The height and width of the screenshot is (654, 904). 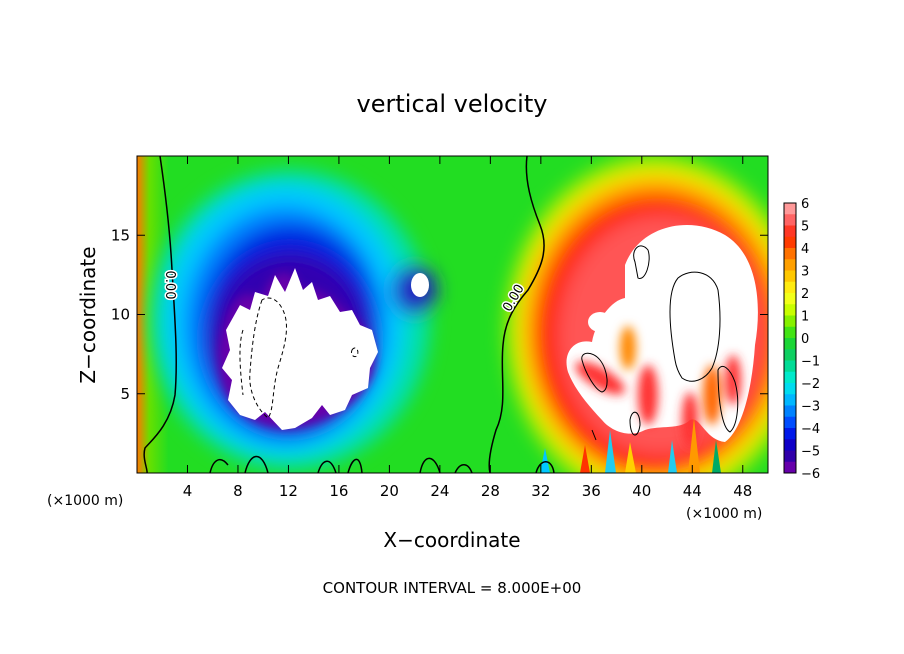 What do you see at coordinates (724, 514) in the screenshot?
I see `x-unit-label-right: (×1000 m)` at bounding box center [724, 514].